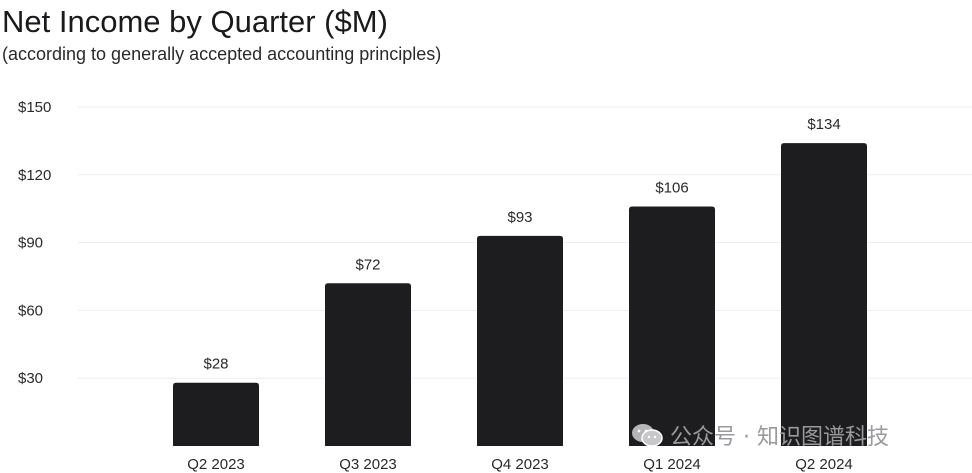 The image size is (972, 473). Describe the element at coordinates (30, 378) in the screenshot. I see `y-tick-label: $30` at that location.